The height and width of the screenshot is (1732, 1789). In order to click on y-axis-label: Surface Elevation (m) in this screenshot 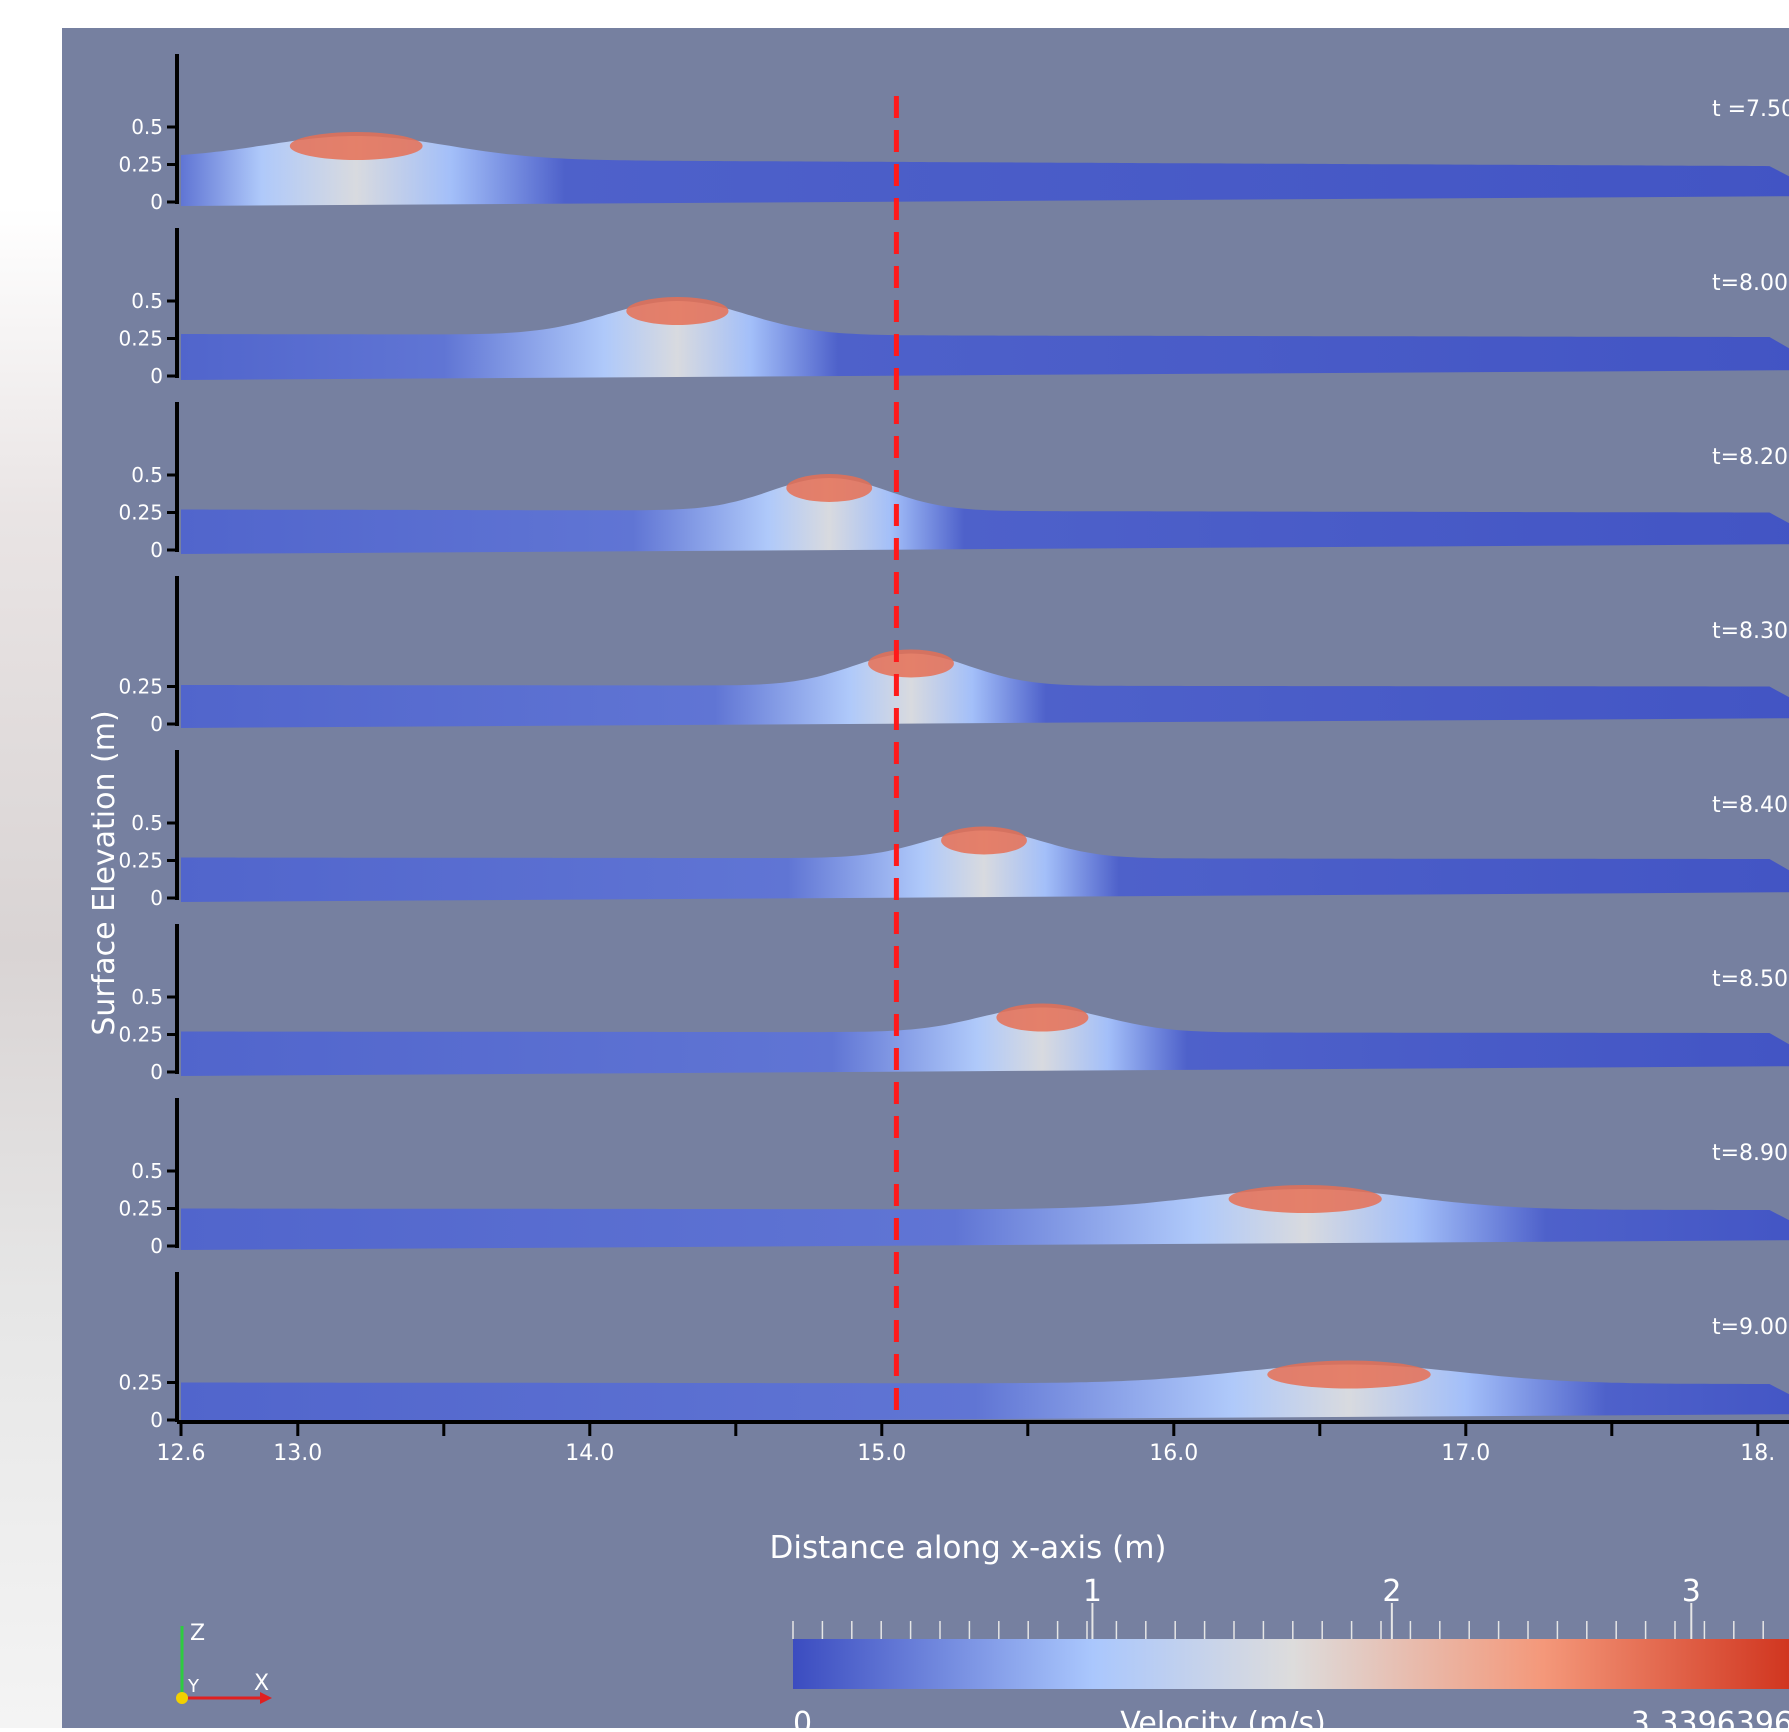, I will do `click(104, 872)`.